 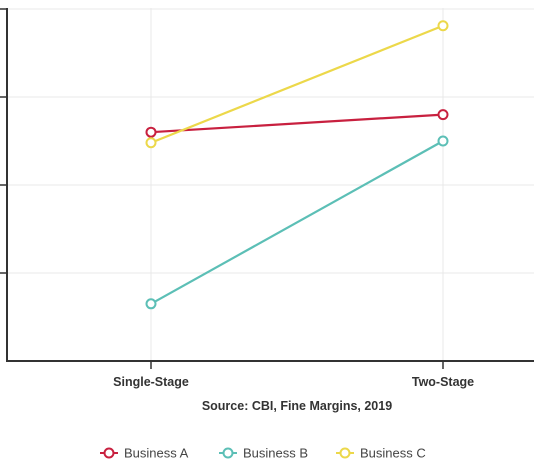 I want to click on legend-item: Business A, so click(x=144, y=453).